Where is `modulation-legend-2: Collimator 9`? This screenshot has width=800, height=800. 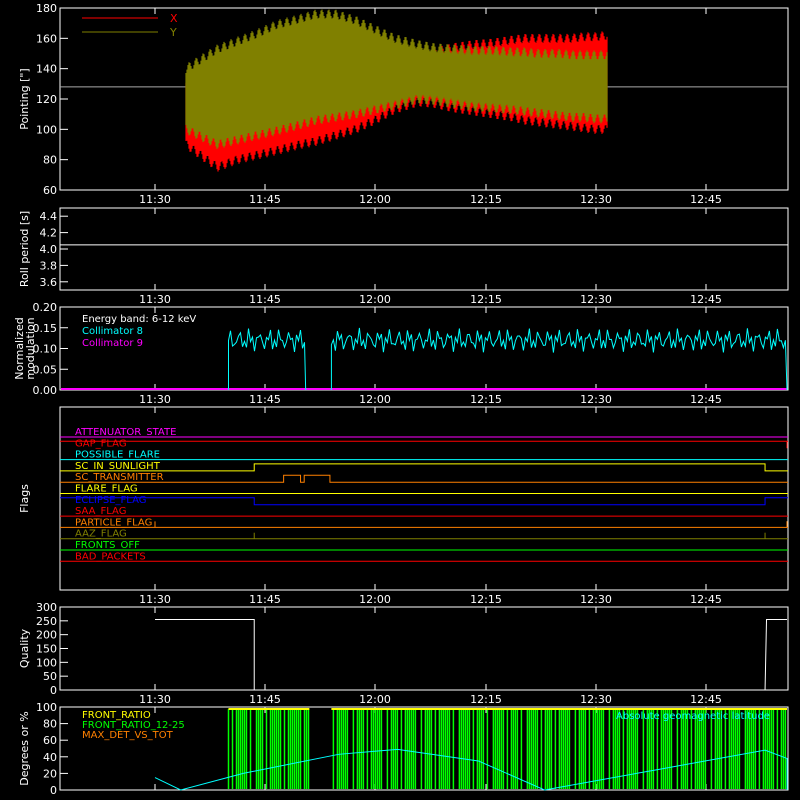
modulation-legend-2: Collimator 9 is located at coordinates (112, 343).